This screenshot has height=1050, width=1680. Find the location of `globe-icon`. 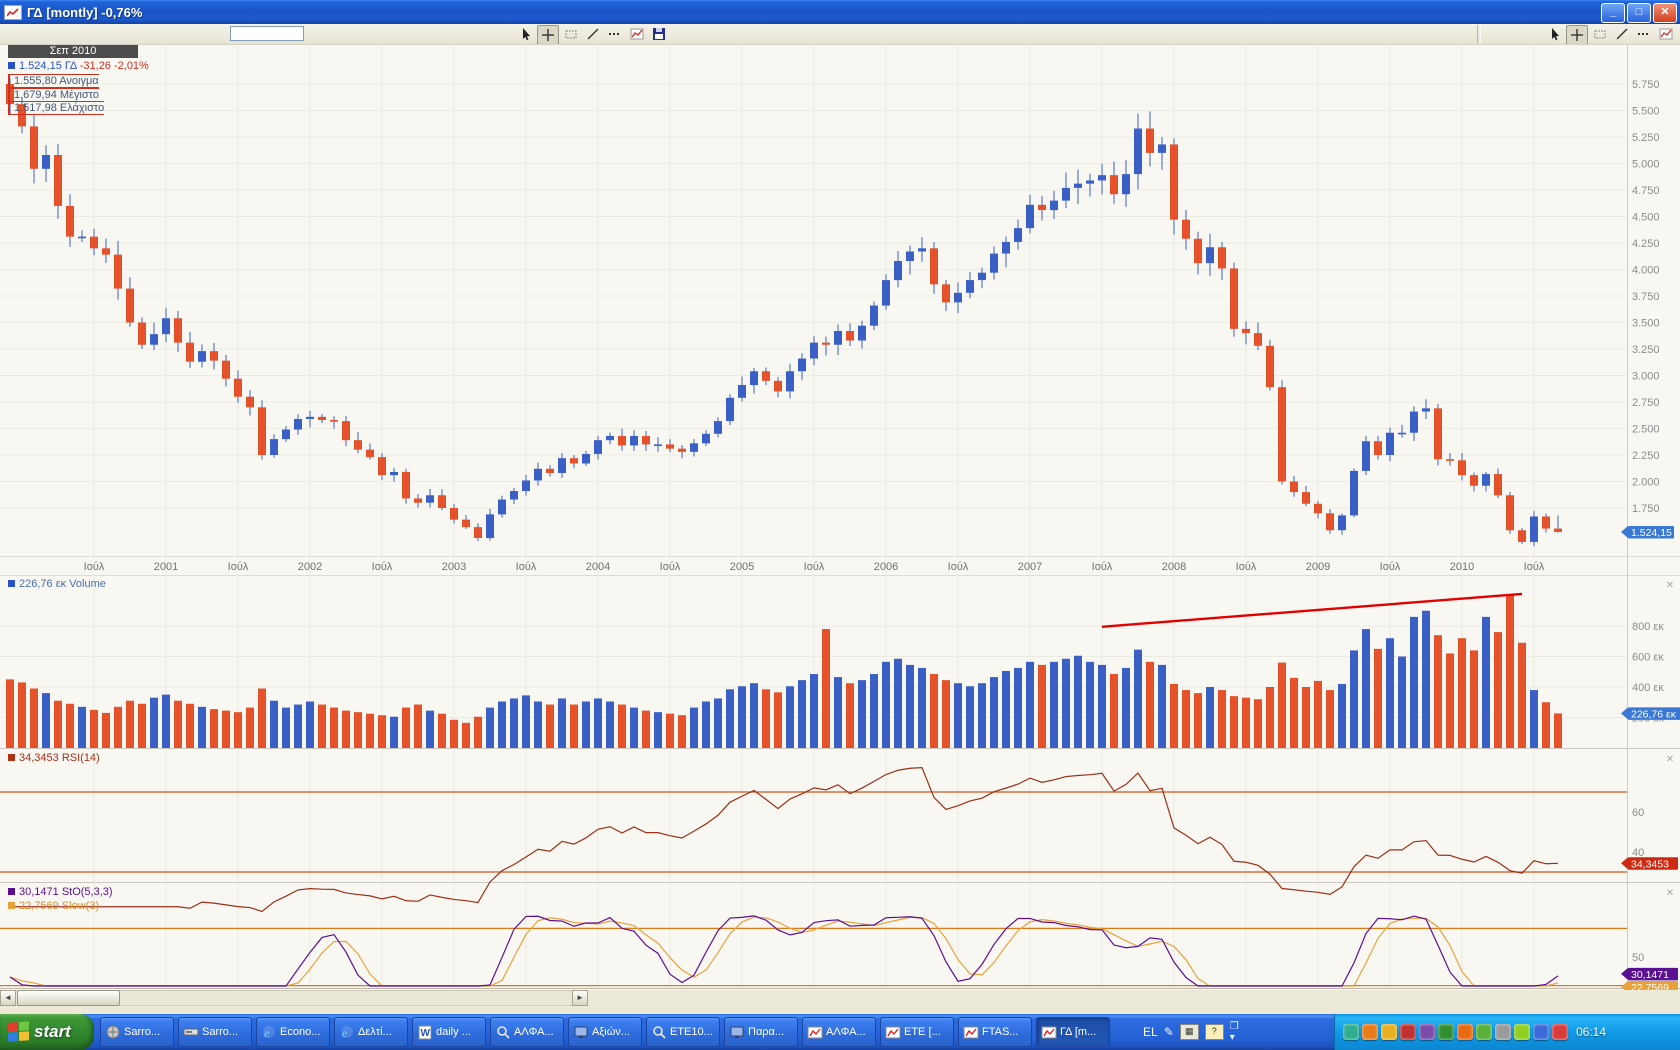

globe-icon is located at coordinates (113, 1032).